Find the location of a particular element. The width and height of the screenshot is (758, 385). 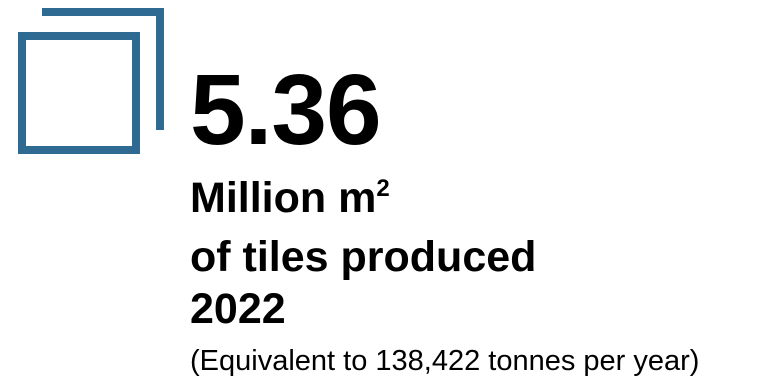

stat-equivalent-note: (Equivalent to 138,422 tonnes per year) is located at coordinates (445, 361).